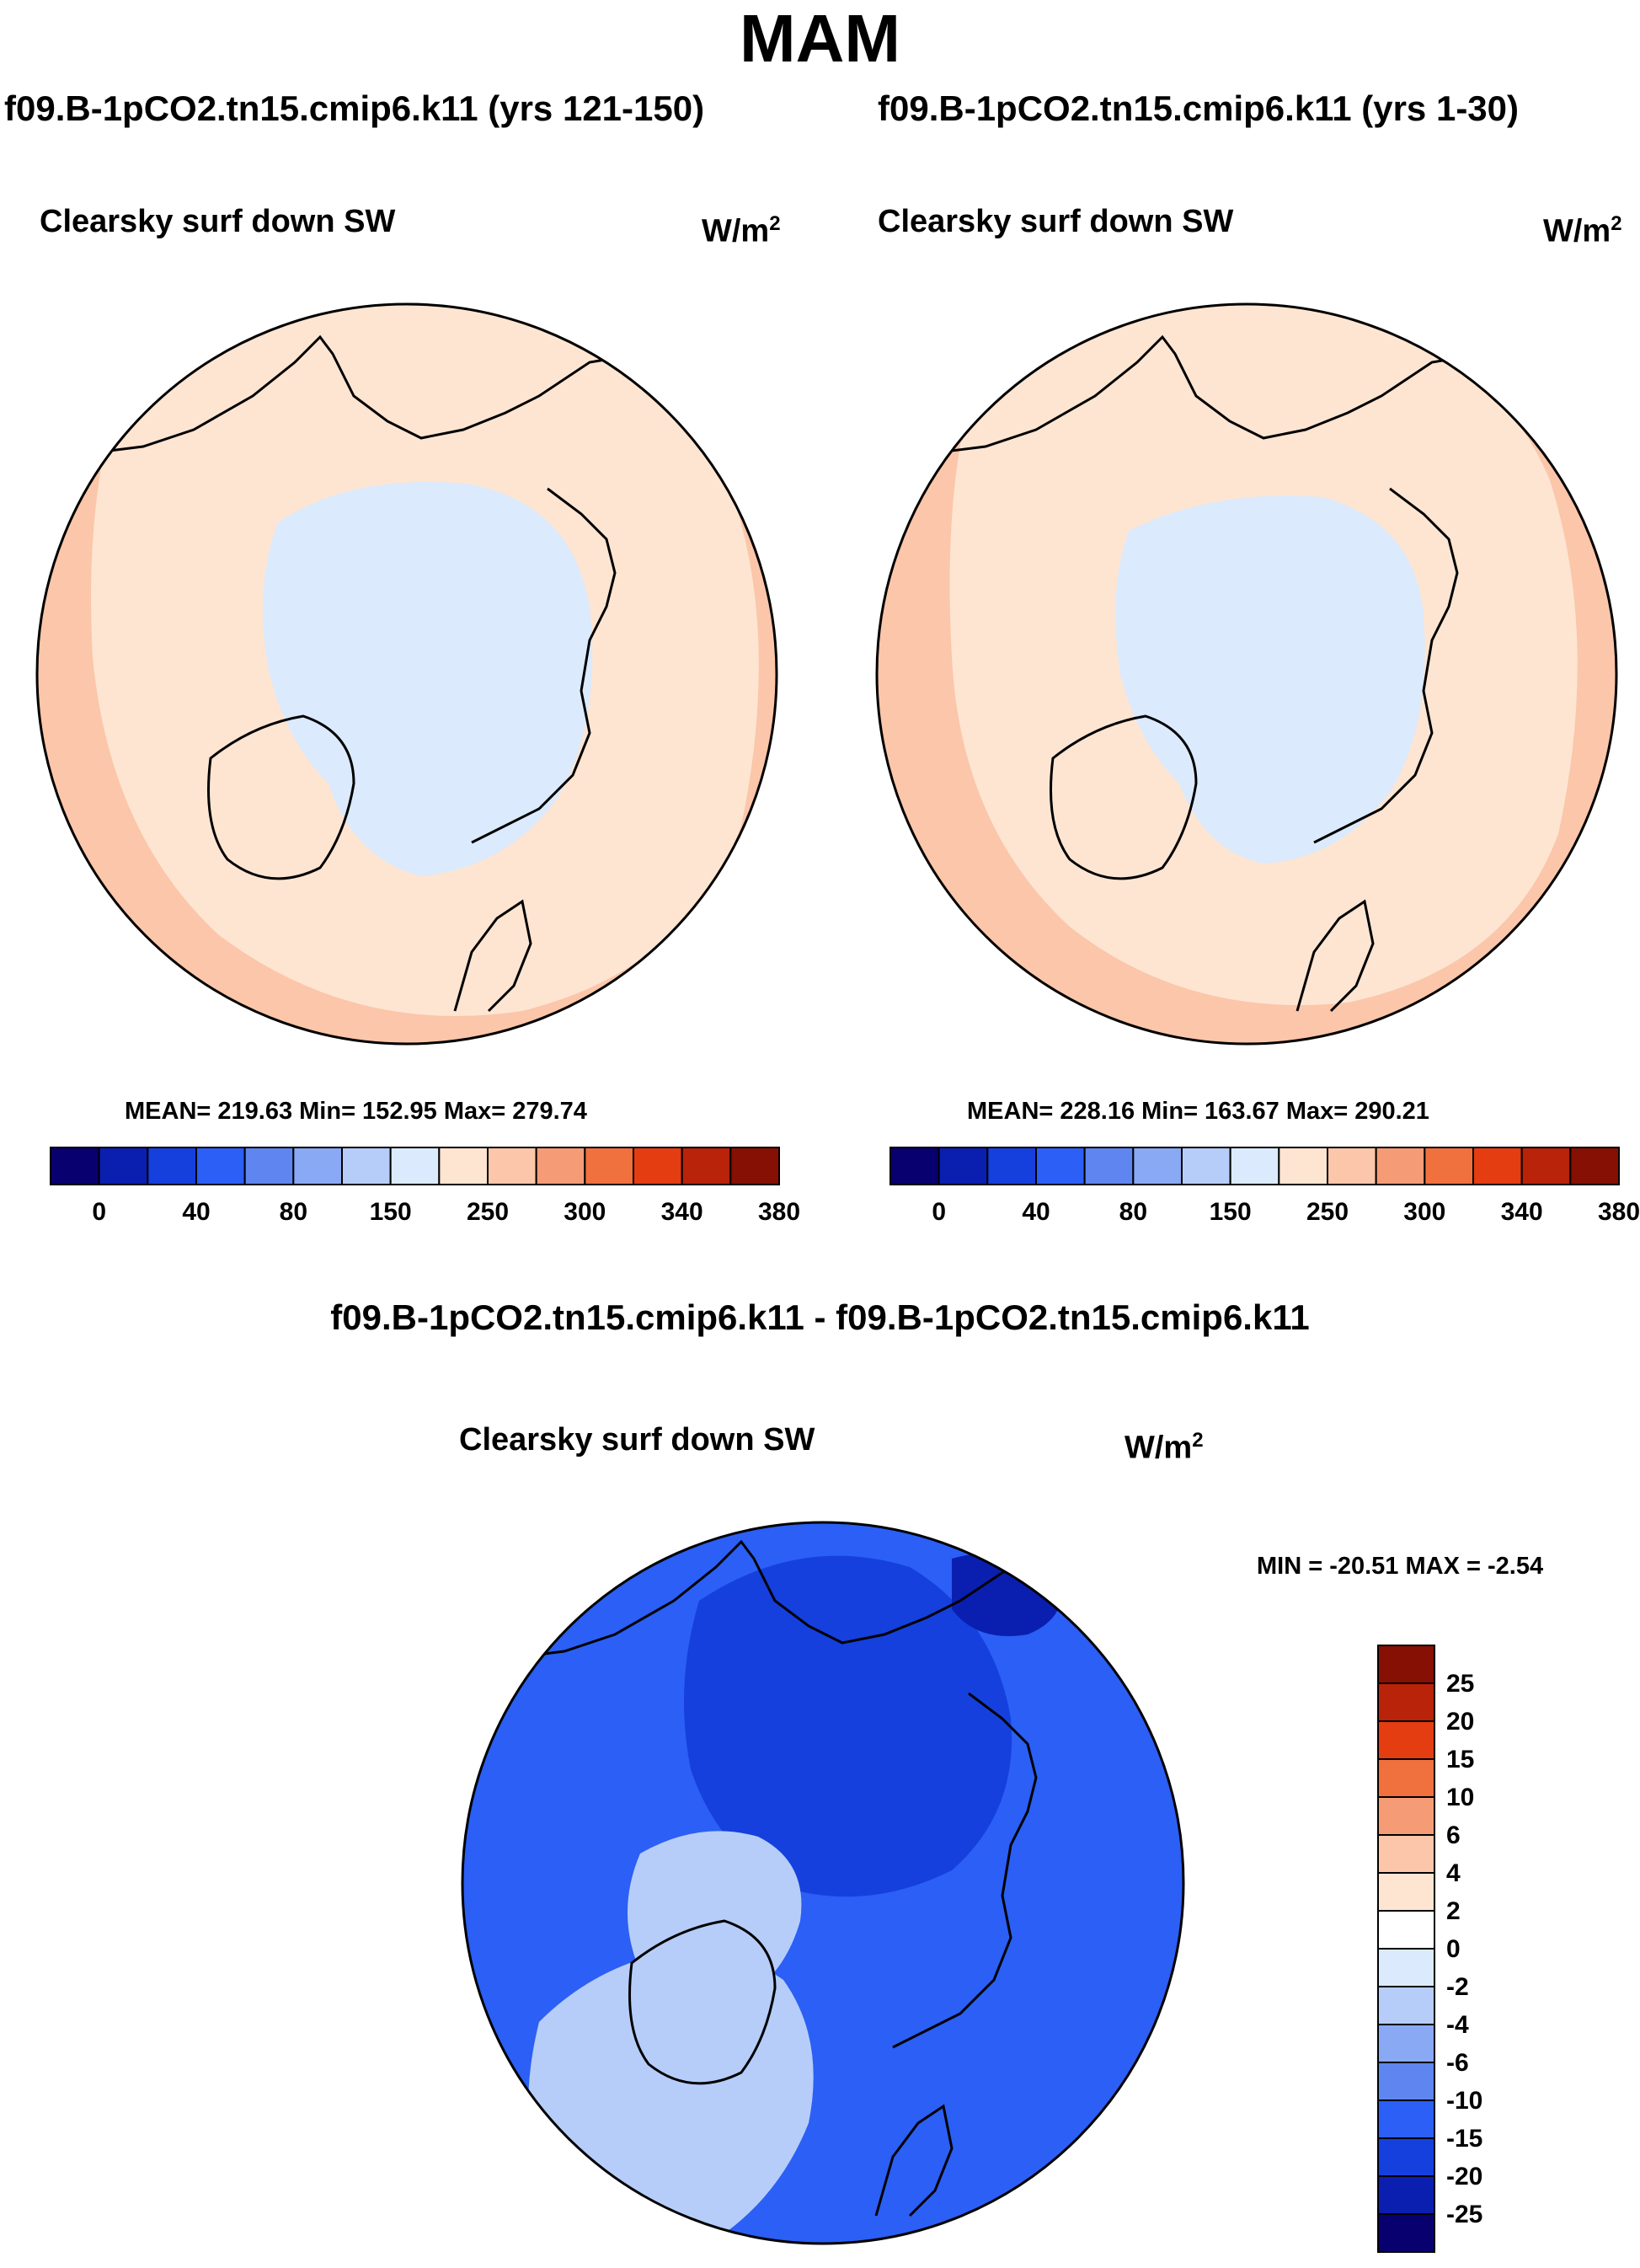 The height and width of the screenshot is (2268, 1640). I want to click on colorbar-panel-2: 0 40 80 150 250 300 340 380, so click(1264, 1187).